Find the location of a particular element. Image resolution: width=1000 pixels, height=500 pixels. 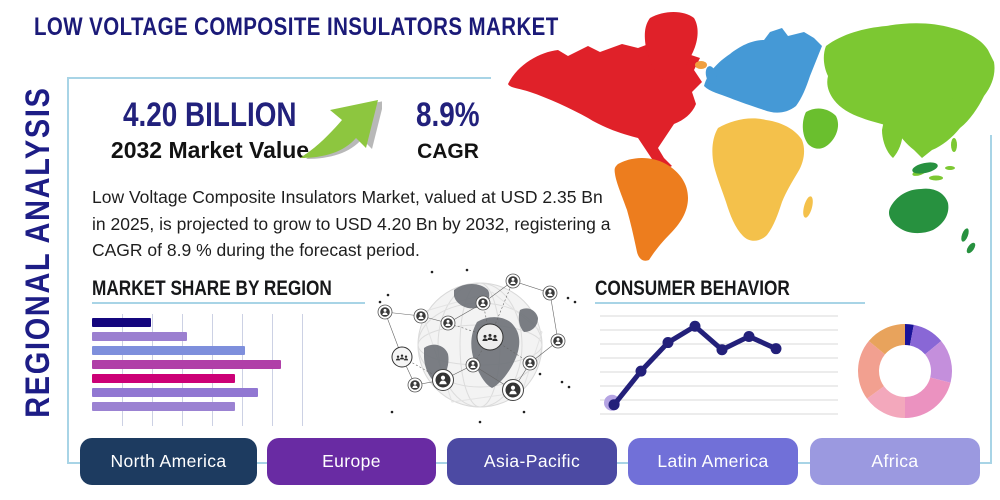

globe-network-nodes is located at coordinates (471, 337).